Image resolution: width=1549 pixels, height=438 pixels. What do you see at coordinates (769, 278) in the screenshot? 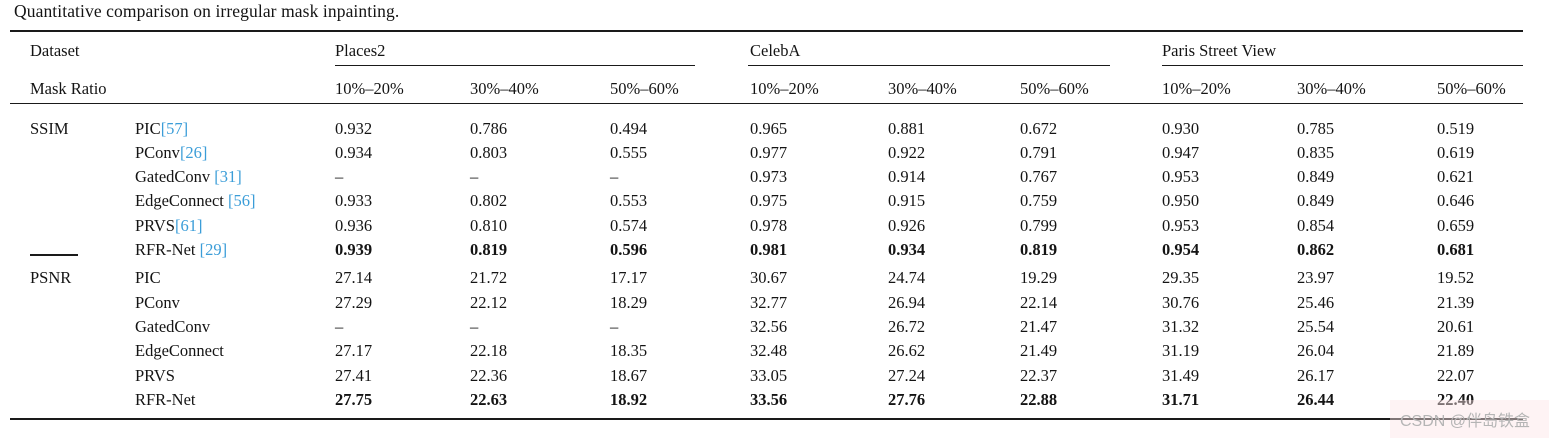
I see `value-cell: 30.67` at bounding box center [769, 278].